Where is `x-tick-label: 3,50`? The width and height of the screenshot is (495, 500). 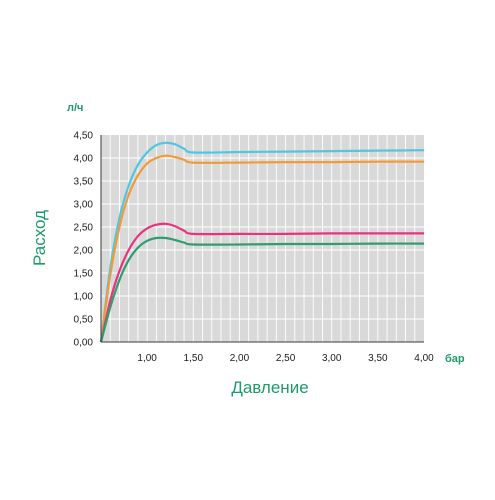 x-tick-label: 3,50 is located at coordinates (378, 358).